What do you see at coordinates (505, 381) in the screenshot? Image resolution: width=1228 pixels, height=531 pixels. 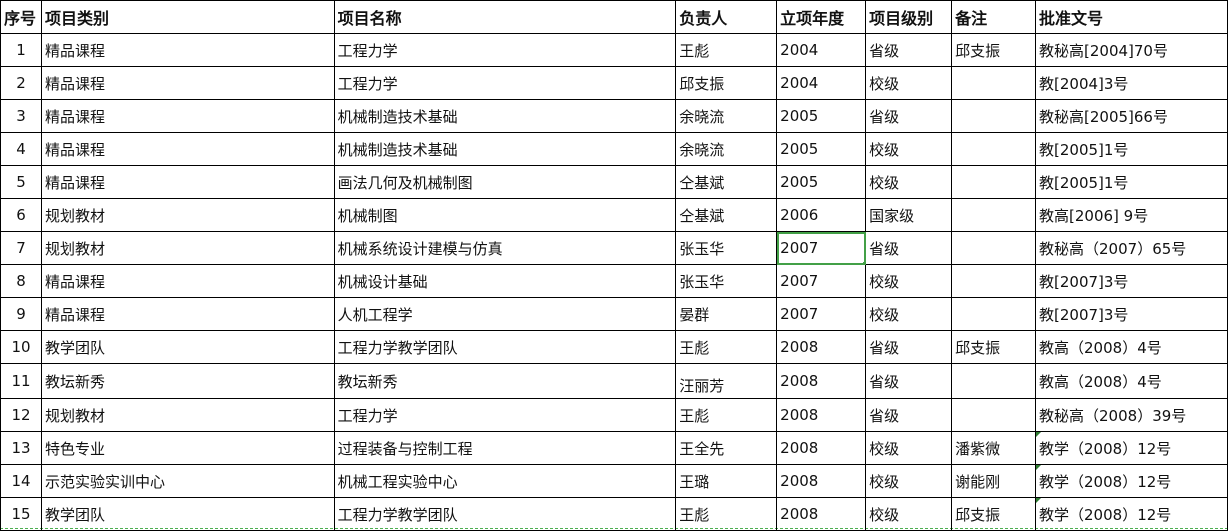 I see `cell-name: 教坛新秀` at bounding box center [505, 381].